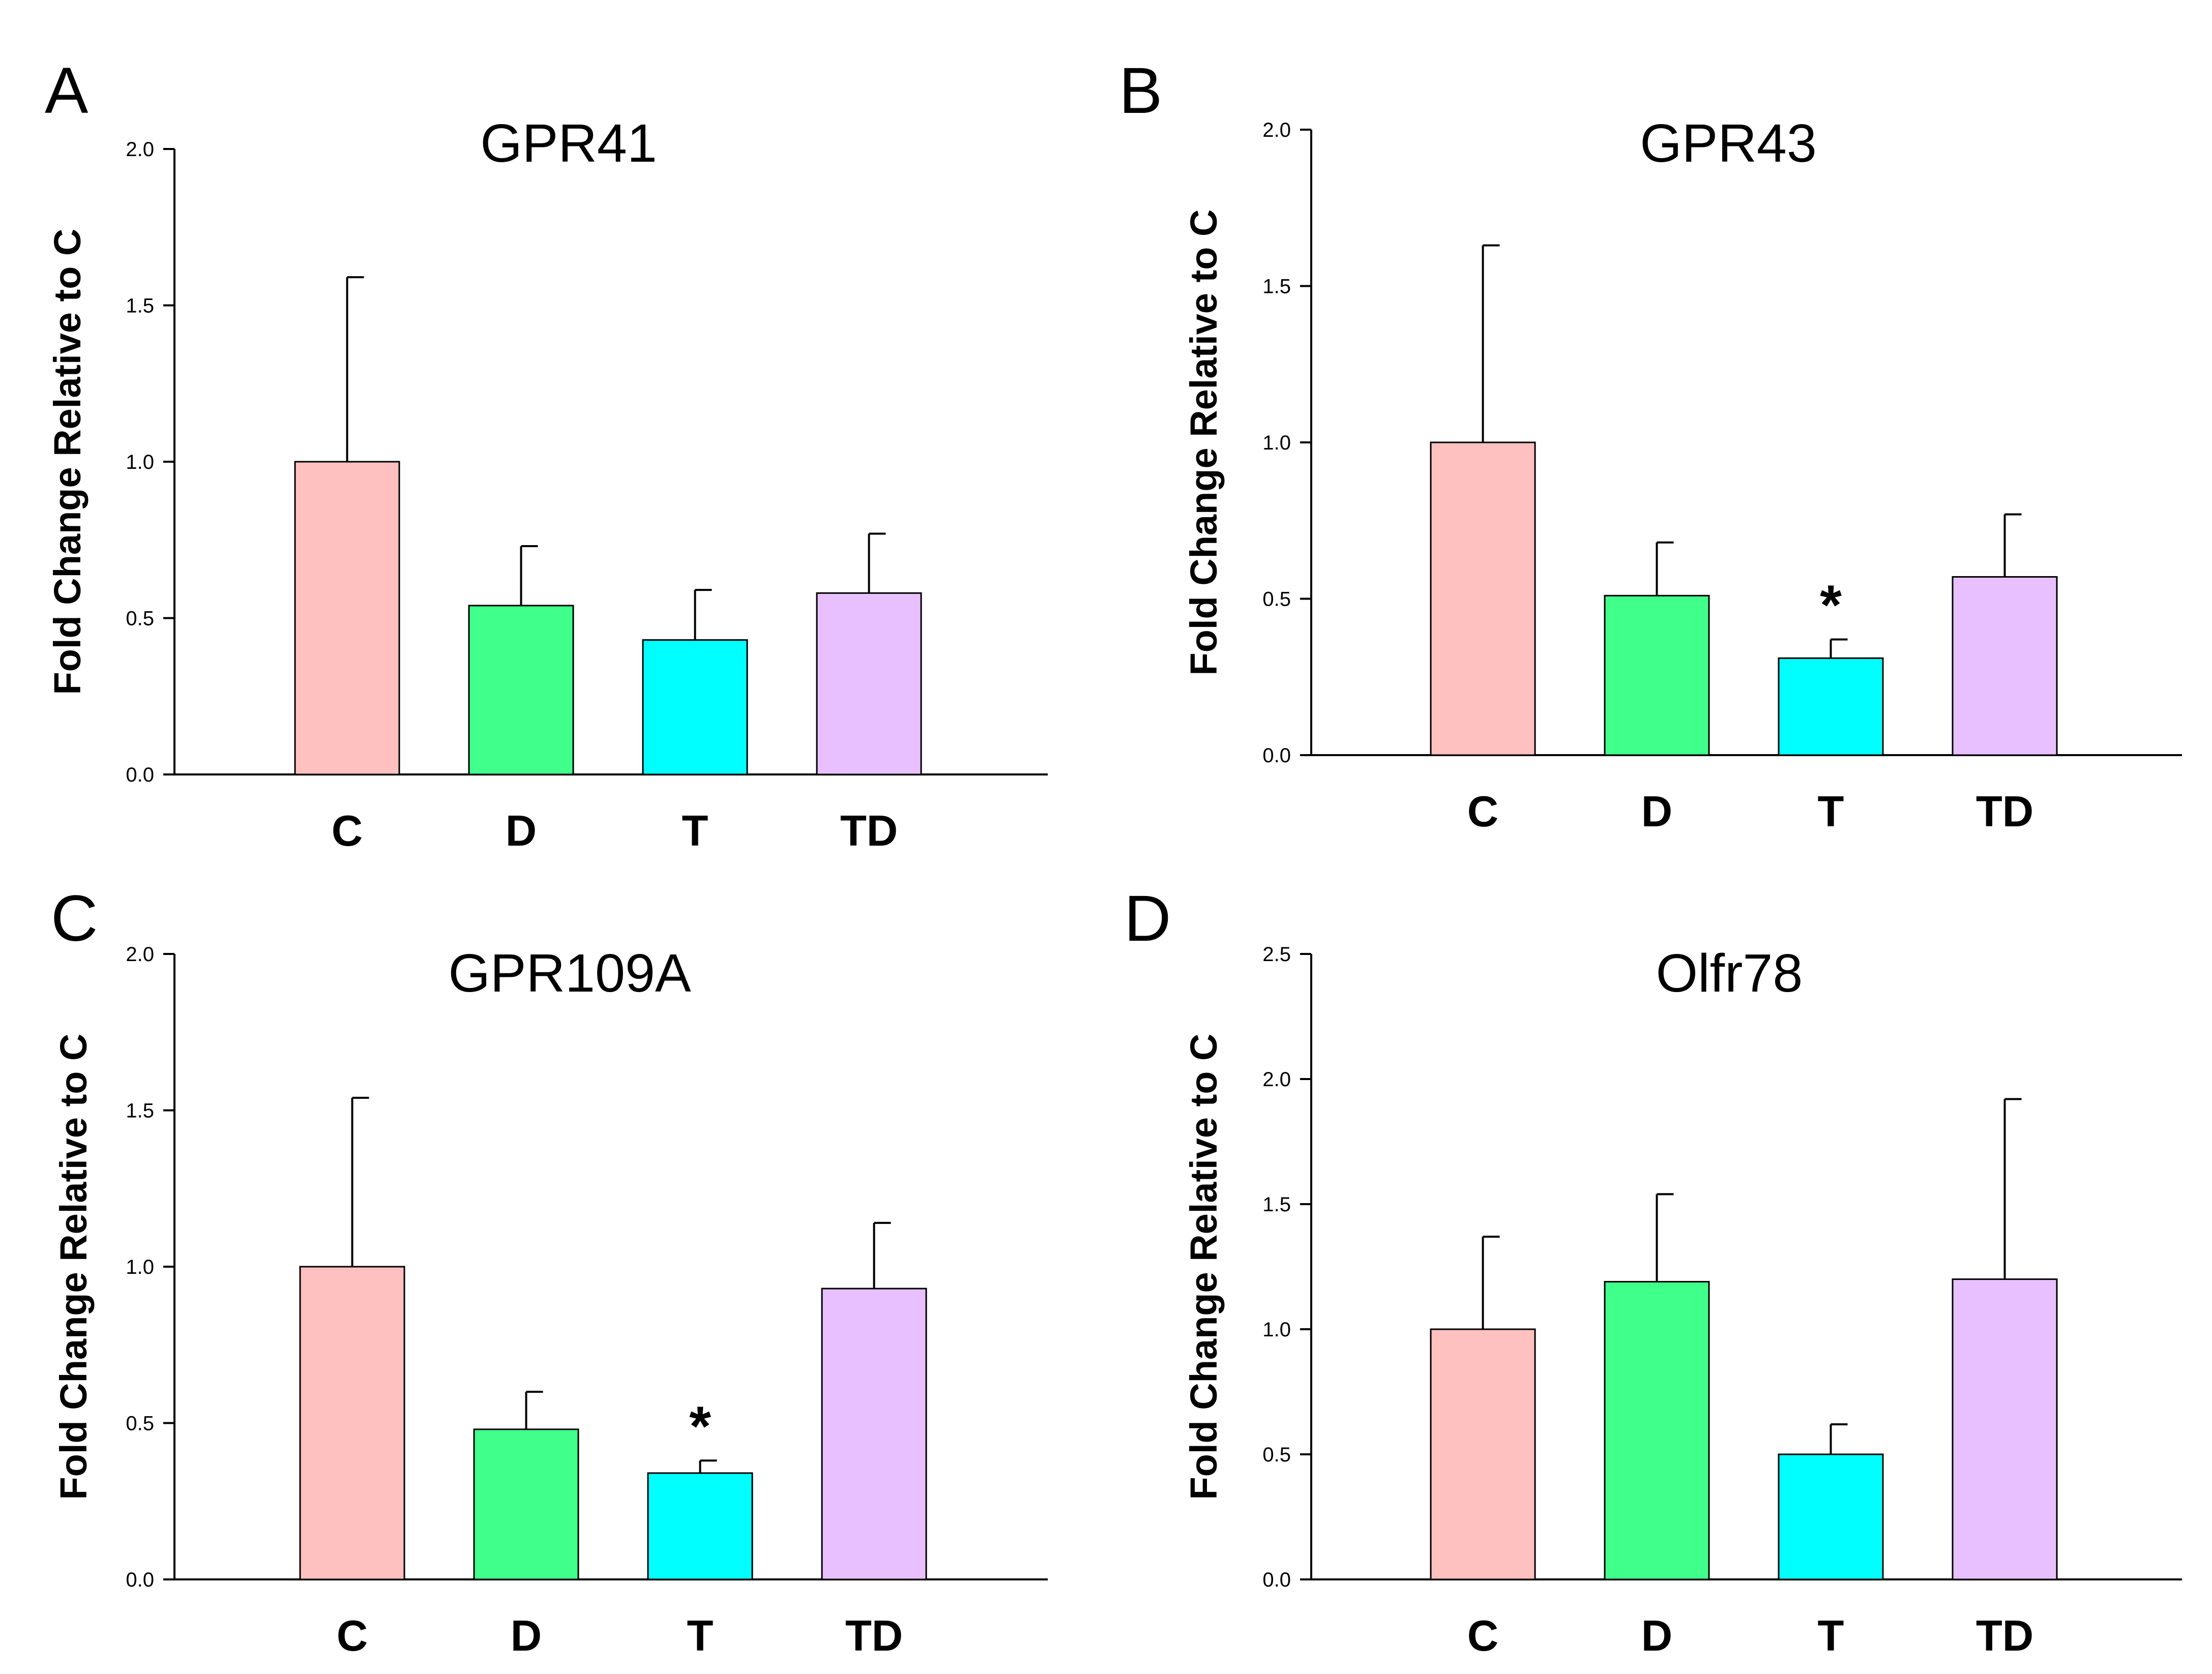 Image resolution: width=2212 pixels, height=1674 pixels. Describe the element at coordinates (1147, 918) in the screenshot. I see `panel-letter: D` at that location.